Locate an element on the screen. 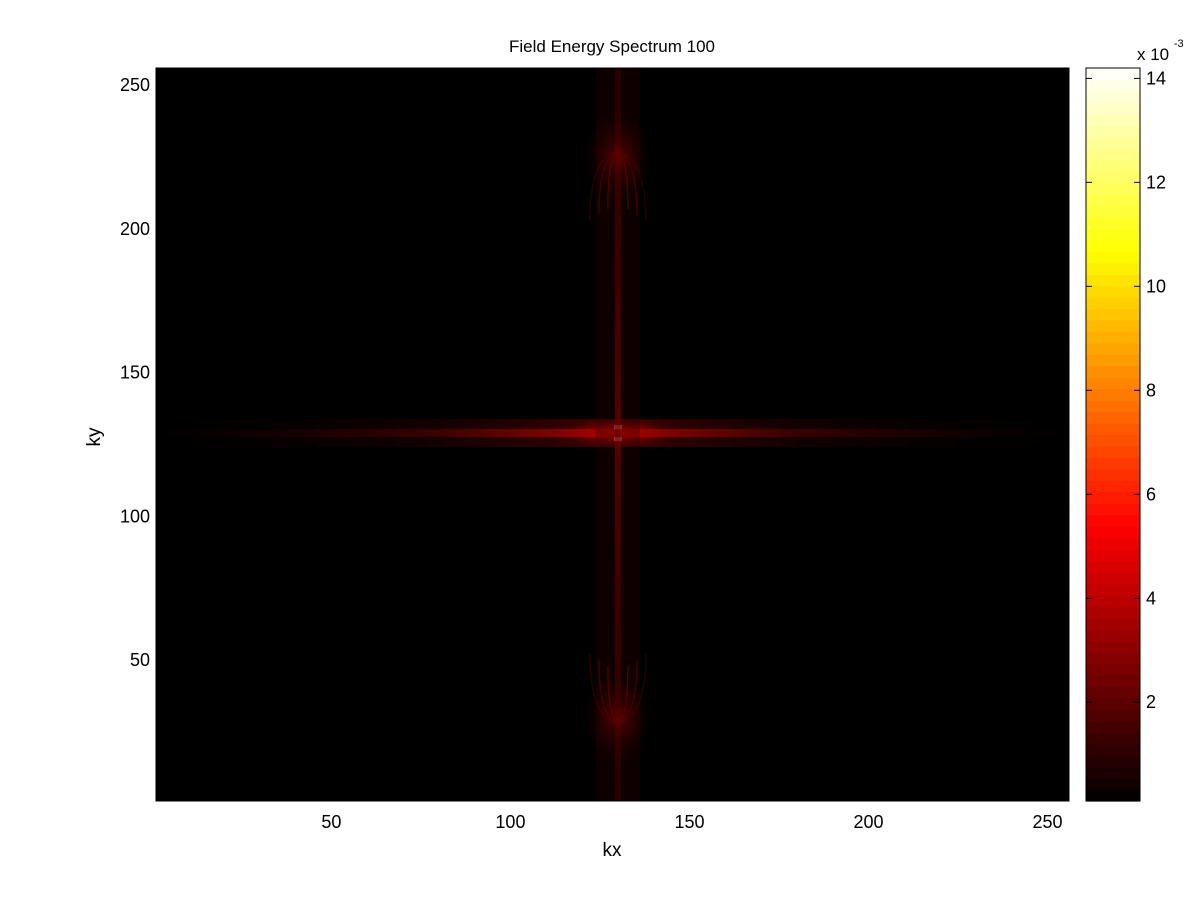 The height and width of the screenshot is (900, 1201). colorbar-exponent-base: x 10 is located at coordinates (1153, 54).